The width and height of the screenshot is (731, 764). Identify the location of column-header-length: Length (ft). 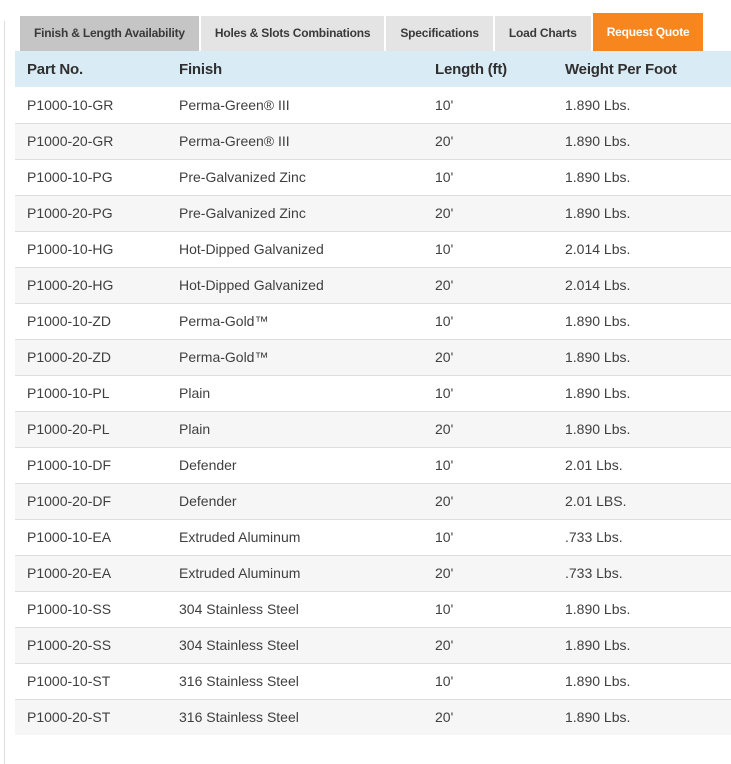
(488, 69).